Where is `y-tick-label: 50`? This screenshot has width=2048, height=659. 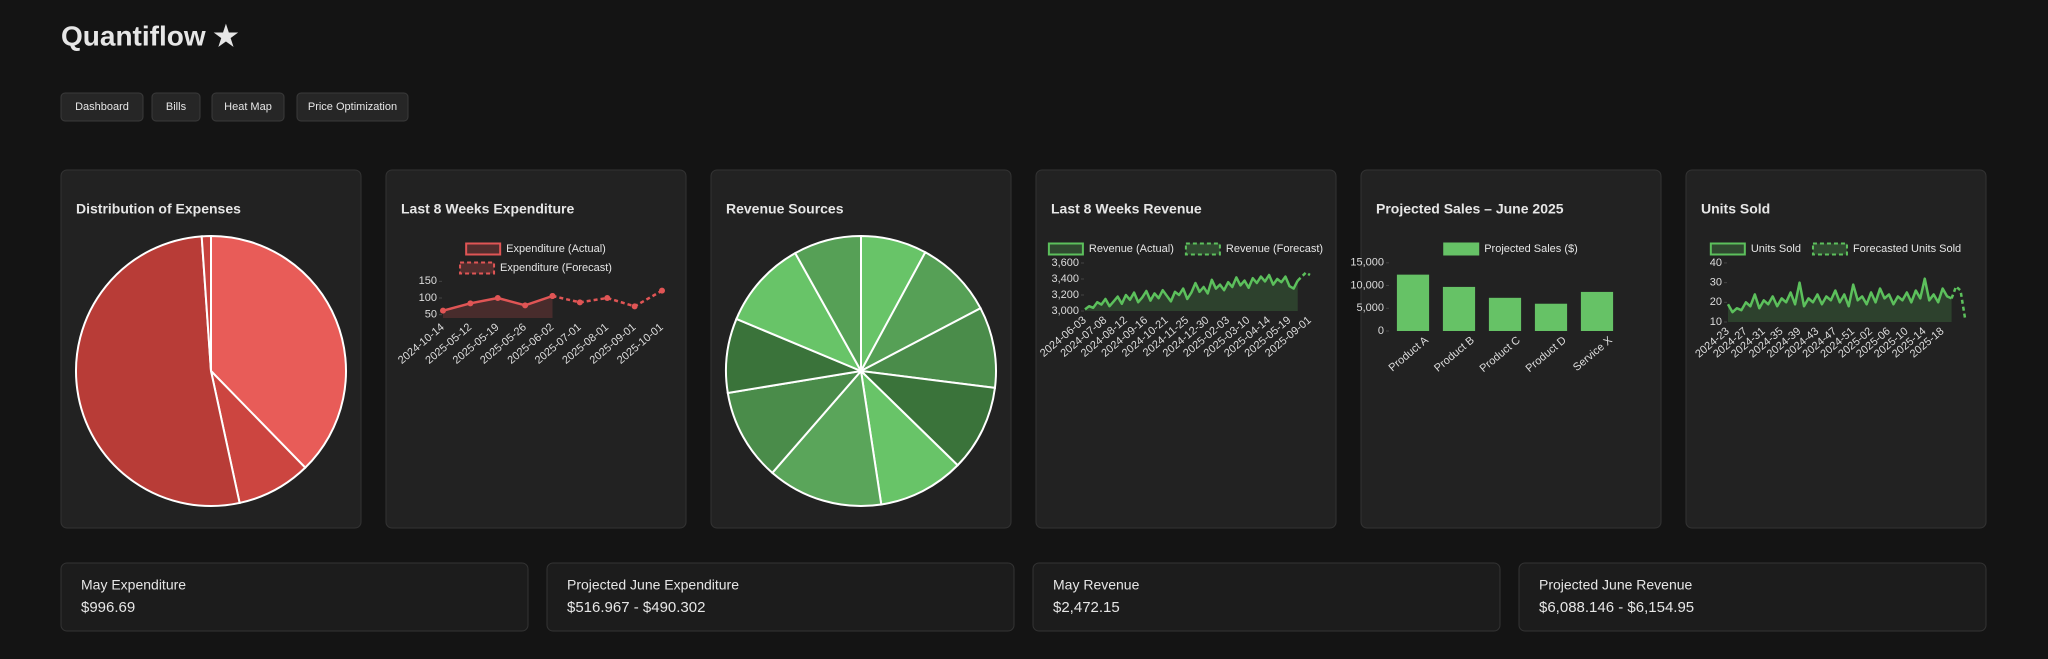
y-tick-label: 50 is located at coordinates (431, 315).